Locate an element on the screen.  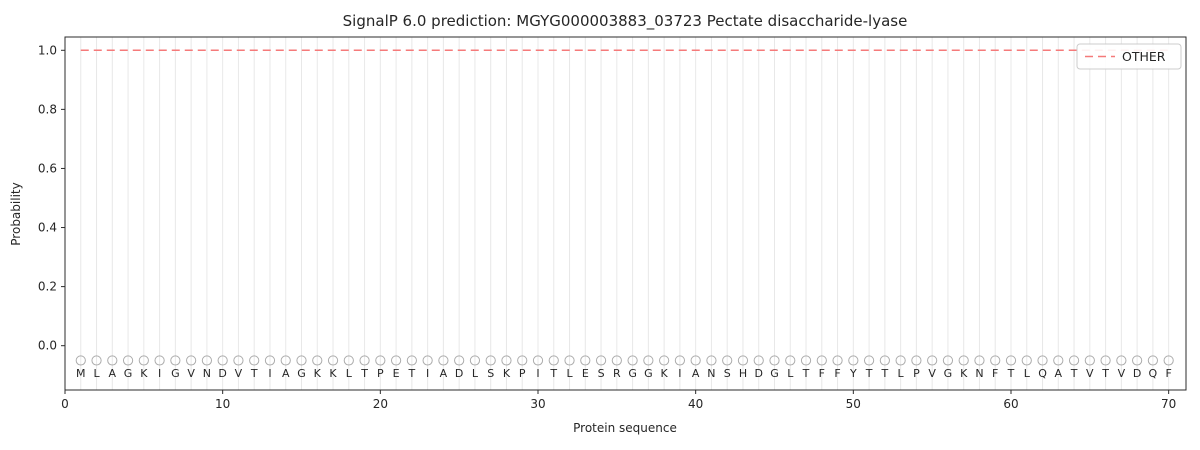
x-tick-label: 50 is located at coordinates (853, 404).